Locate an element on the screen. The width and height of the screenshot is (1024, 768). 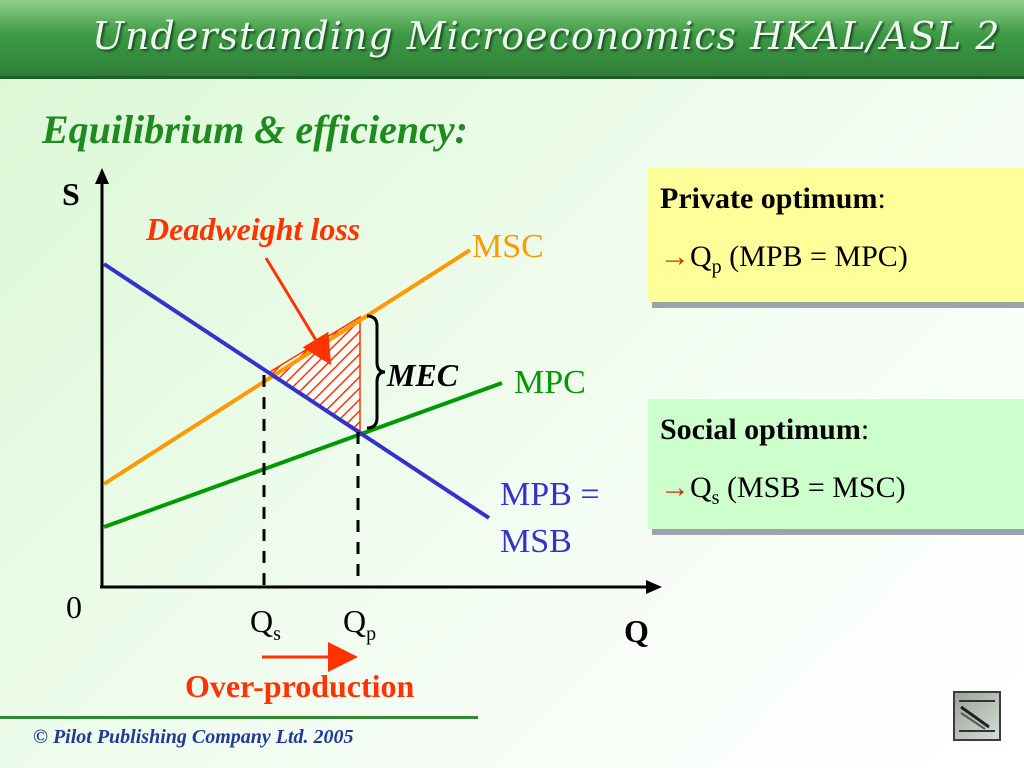
qp-label: Qp is located at coordinates (359, 624).